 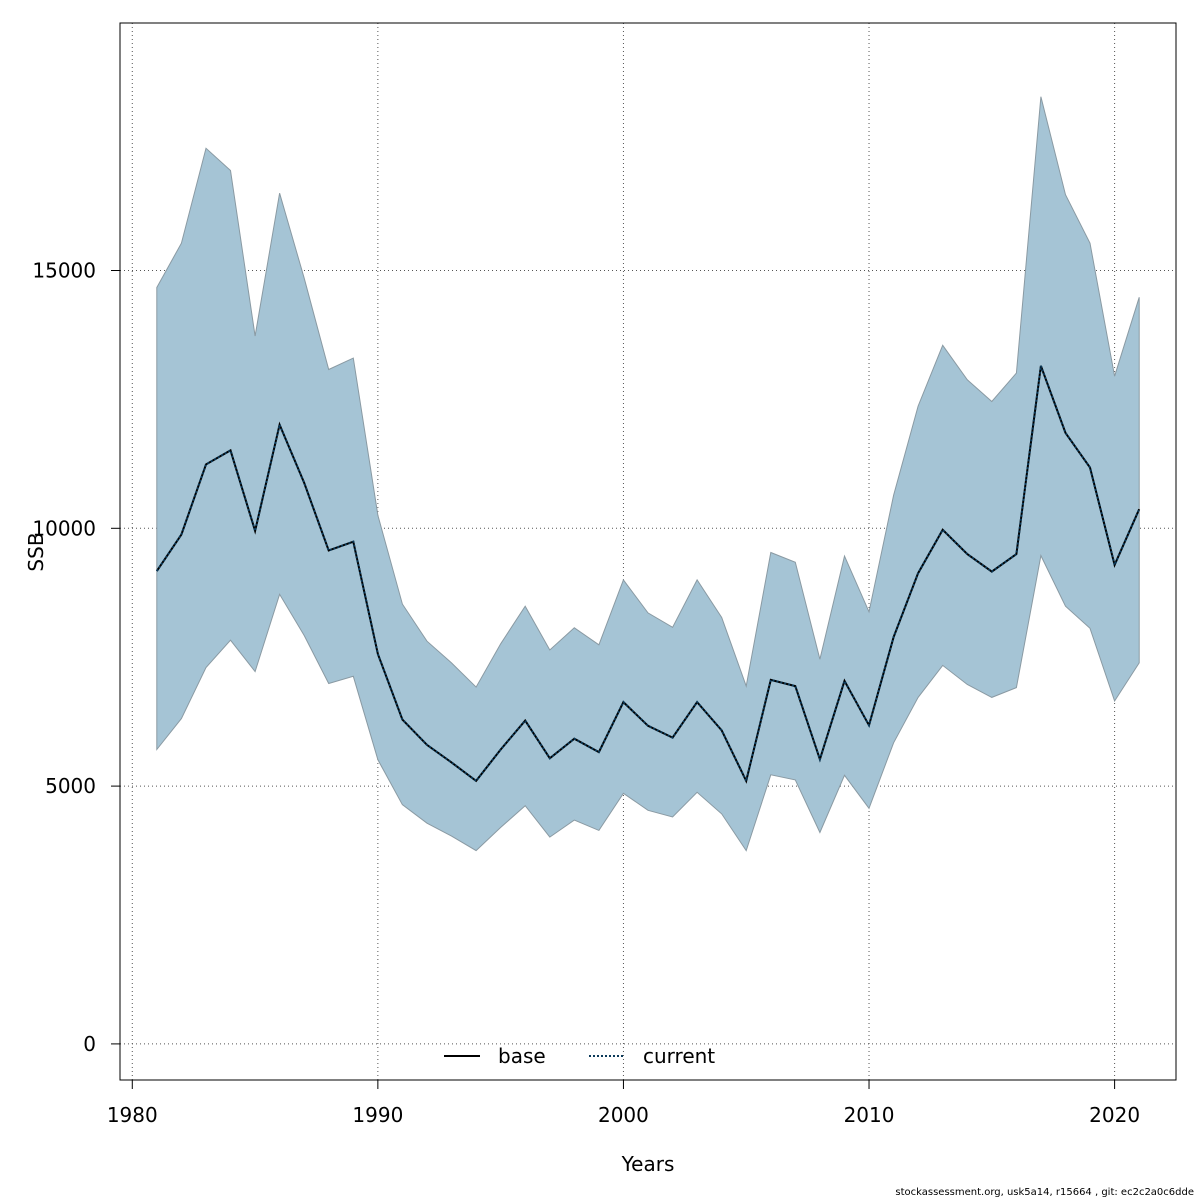 What do you see at coordinates (869, 1115) in the screenshot?
I see `x-tick-label: 2010` at bounding box center [869, 1115].